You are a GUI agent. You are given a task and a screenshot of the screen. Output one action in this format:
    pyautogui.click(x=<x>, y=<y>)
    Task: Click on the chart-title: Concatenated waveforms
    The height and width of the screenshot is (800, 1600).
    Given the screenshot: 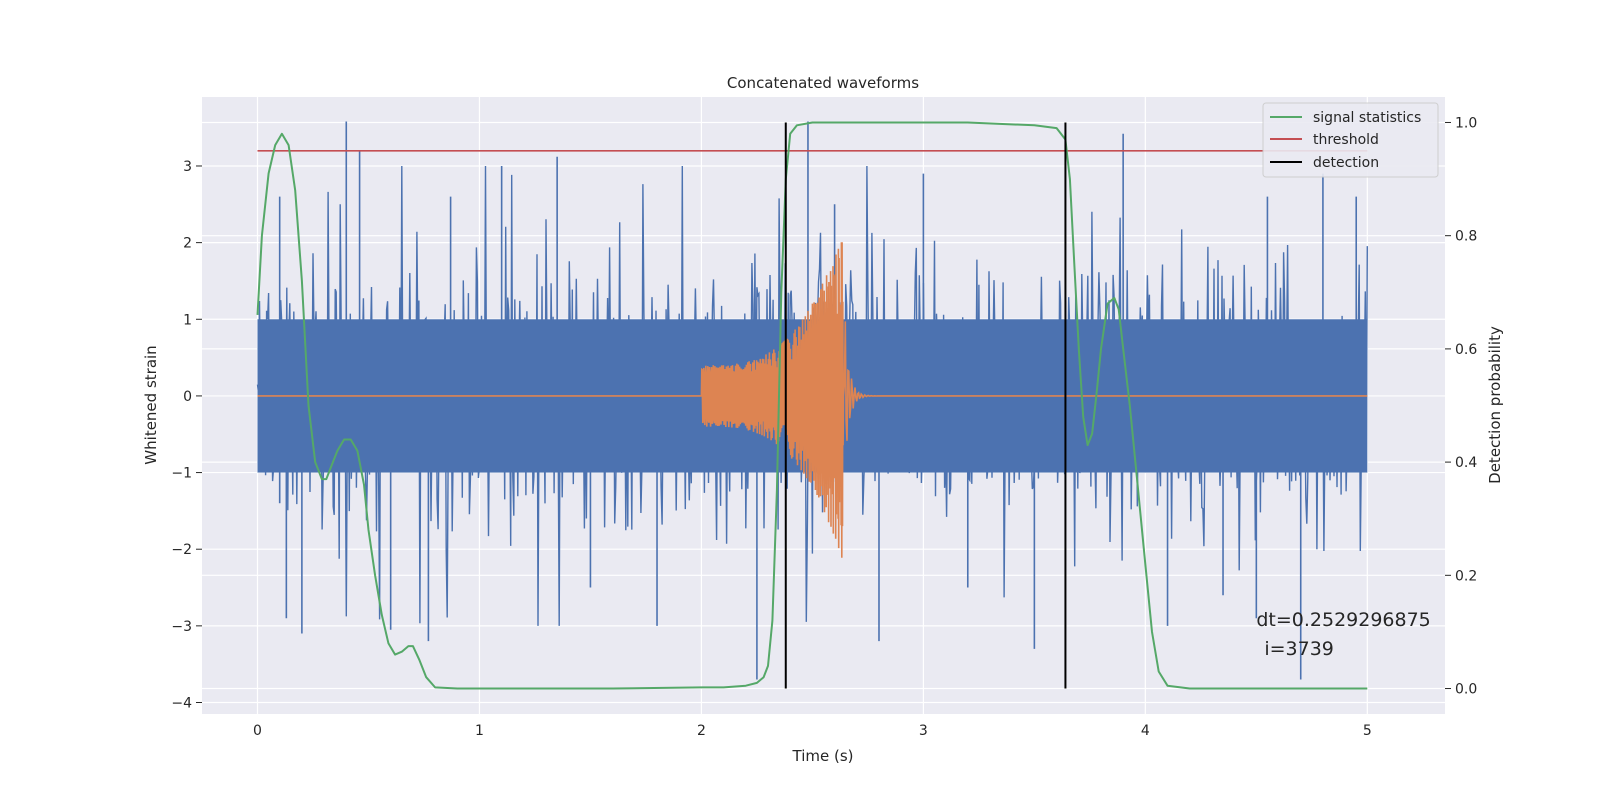 What is the action you would take?
    pyautogui.click(x=823, y=83)
    